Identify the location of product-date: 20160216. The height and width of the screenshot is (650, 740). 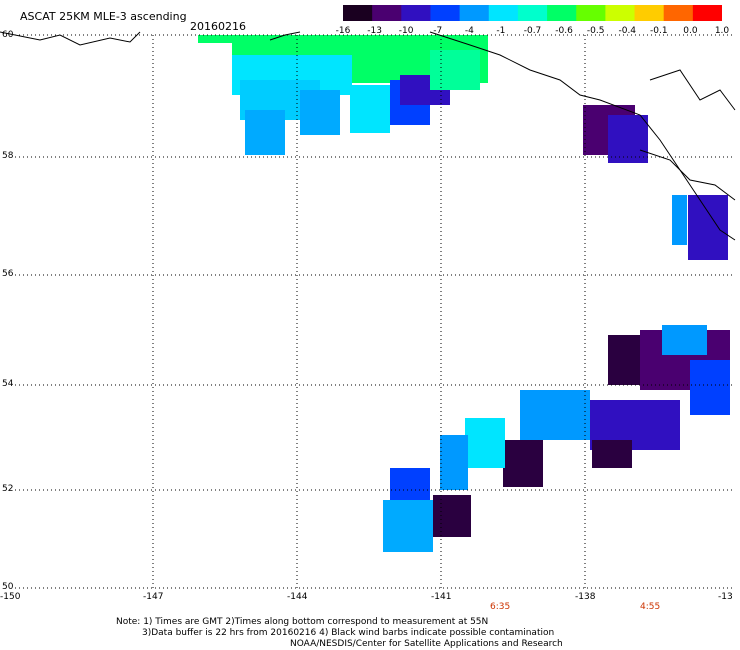
(218, 26).